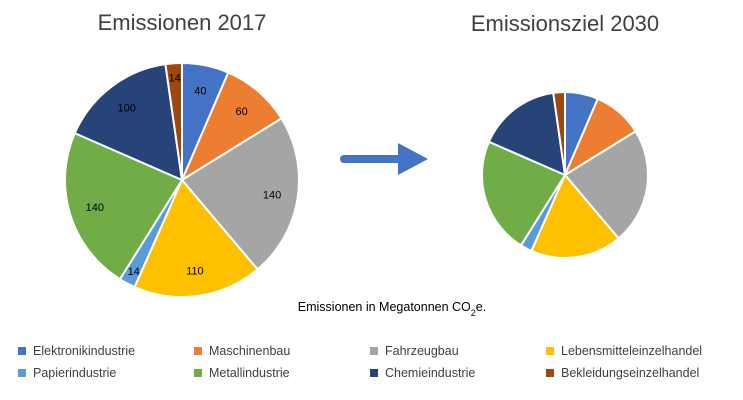 The width and height of the screenshot is (743, 400). What do you see at coordinates (134, 272) in the screenshot?
I see `data-label-papierindustrie: 14` at bounding box center [134, 272].